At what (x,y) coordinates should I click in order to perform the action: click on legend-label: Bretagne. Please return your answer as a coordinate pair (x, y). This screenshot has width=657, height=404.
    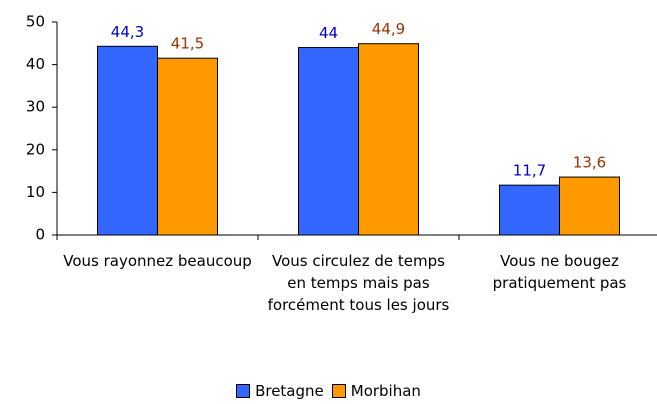
    Looking at the image, I should click on (289, 391).